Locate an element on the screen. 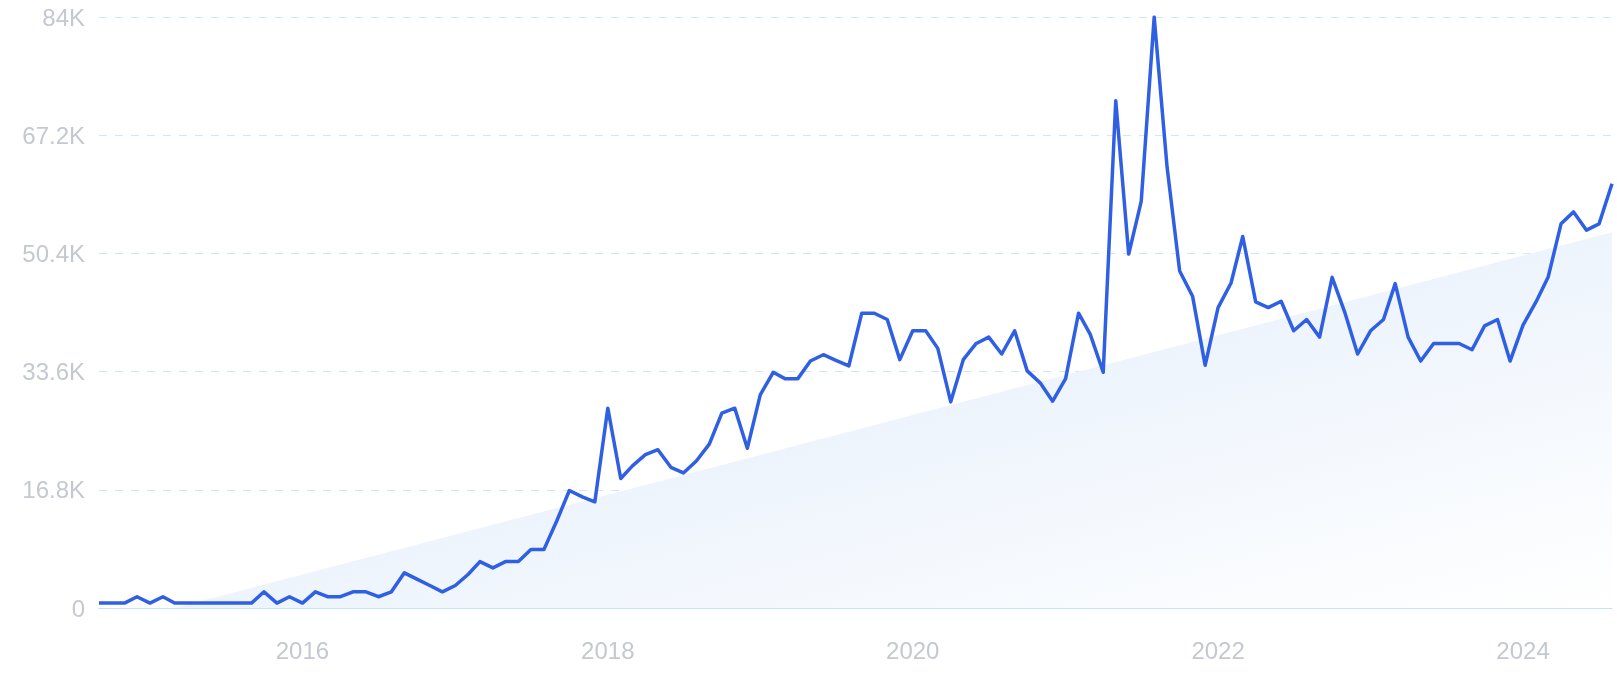 The image size is (1617, 700). y-tick-label: 0 is located at coordinates (78, 608).